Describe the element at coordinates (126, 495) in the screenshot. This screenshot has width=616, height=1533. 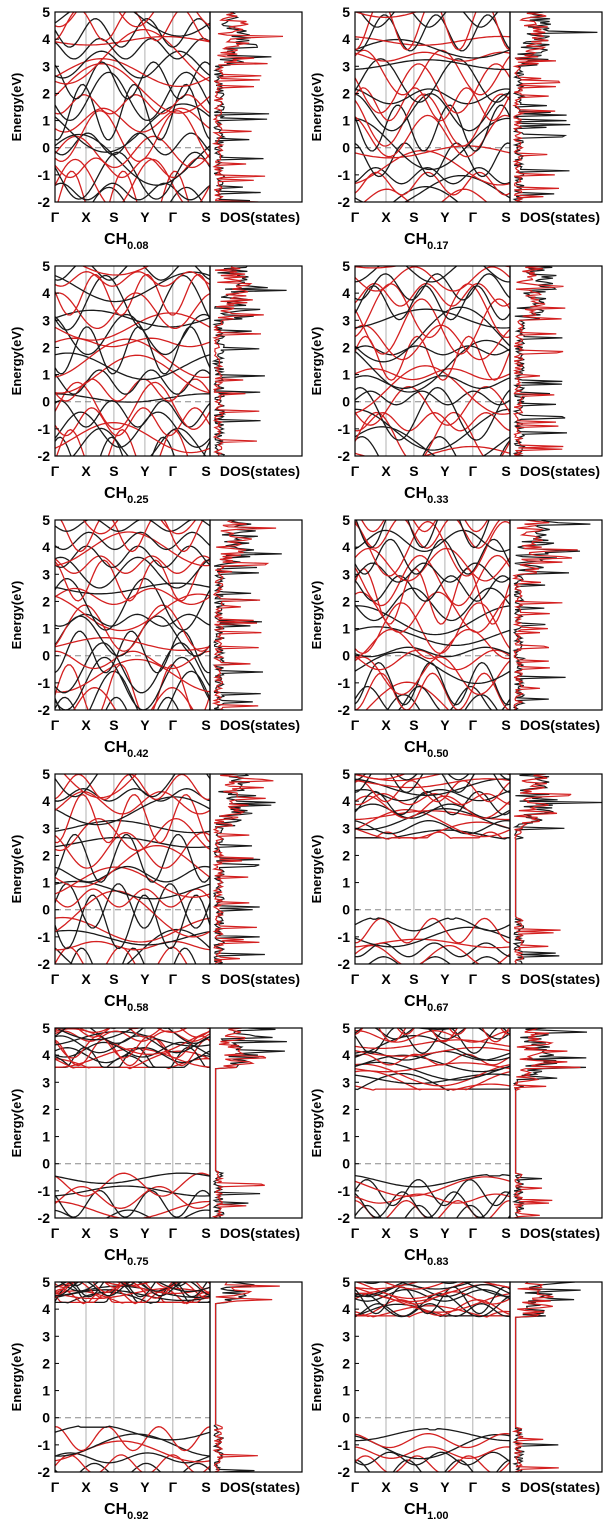
I see `panel-title: CH0.25` at that location.